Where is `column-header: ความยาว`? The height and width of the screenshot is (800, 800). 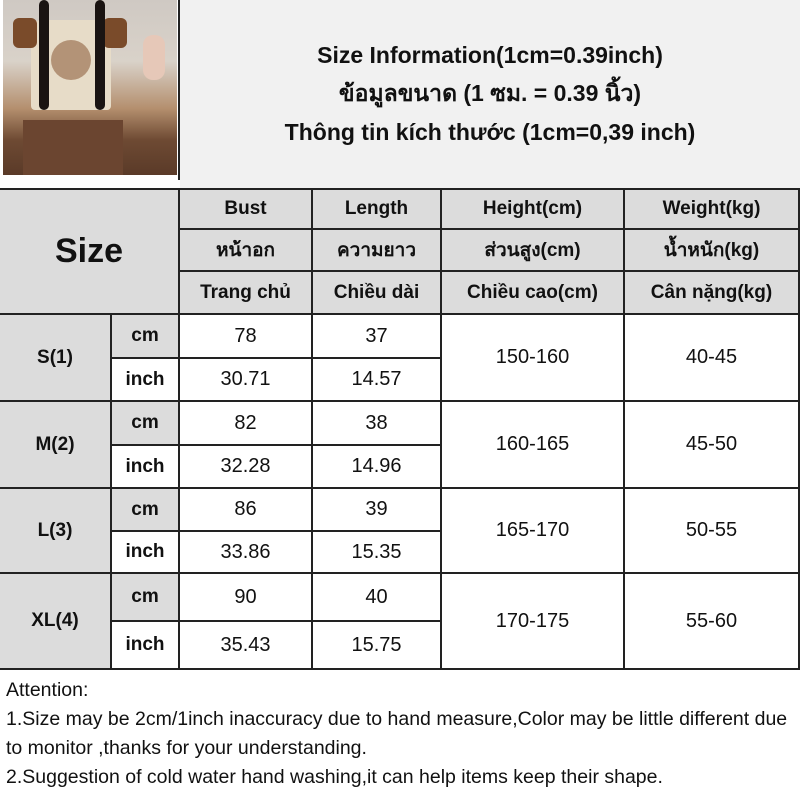 column-header: ความยาว is located at coordinates (377, 251).